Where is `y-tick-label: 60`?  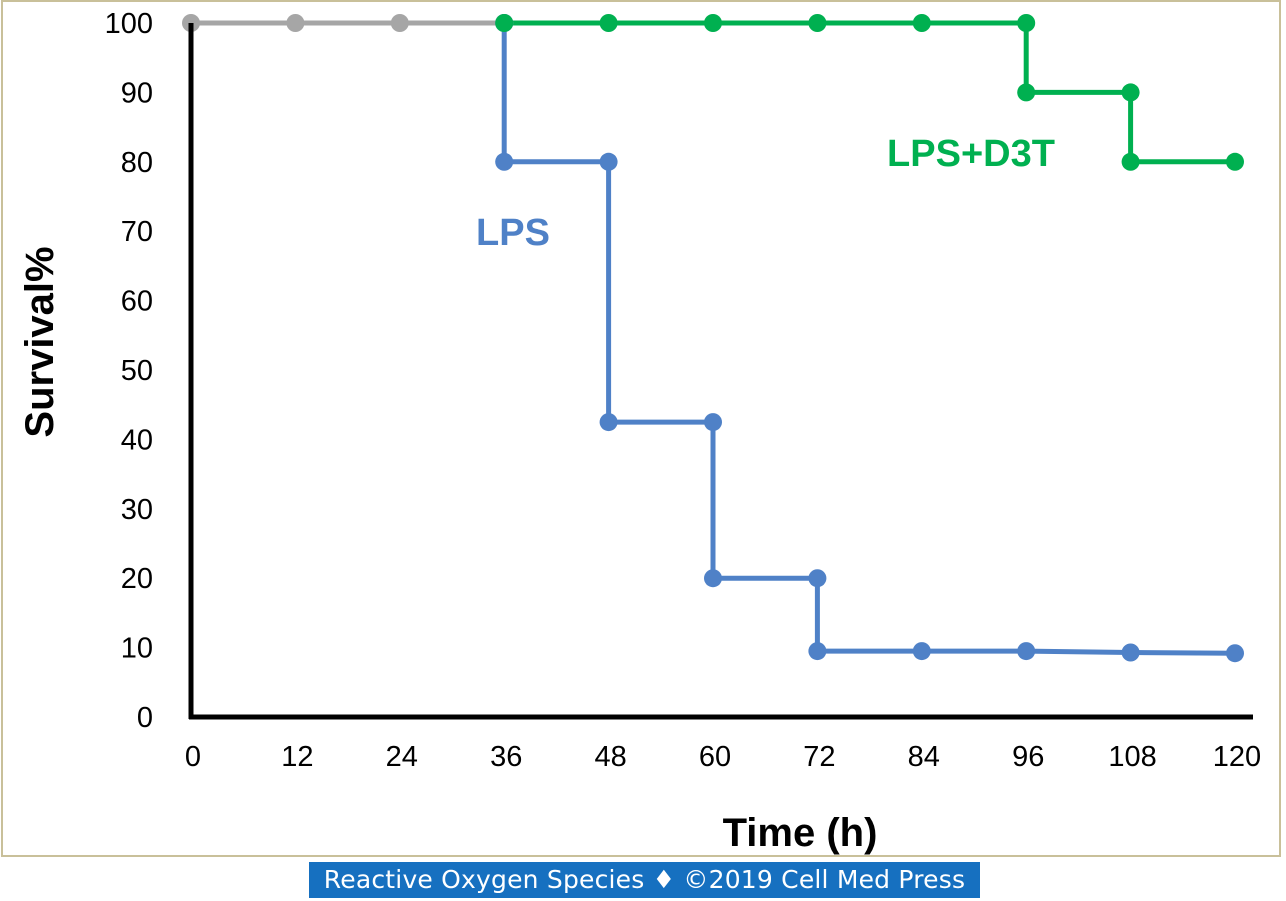
y-tick-label: 60 is located at coordinates (137, 302).